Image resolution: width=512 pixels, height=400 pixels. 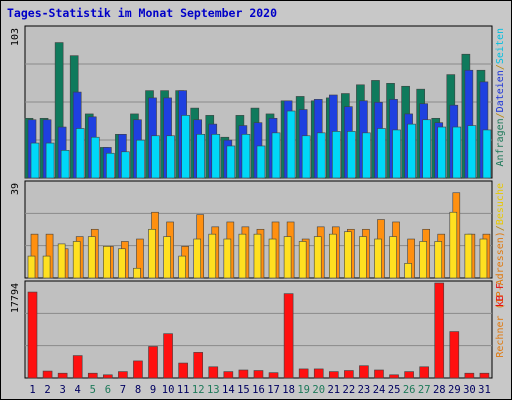 What do you see at coordinates (500, 142) in the screenshot?
I see `legend-text: Anfragen` at bounding box center [500, 142].